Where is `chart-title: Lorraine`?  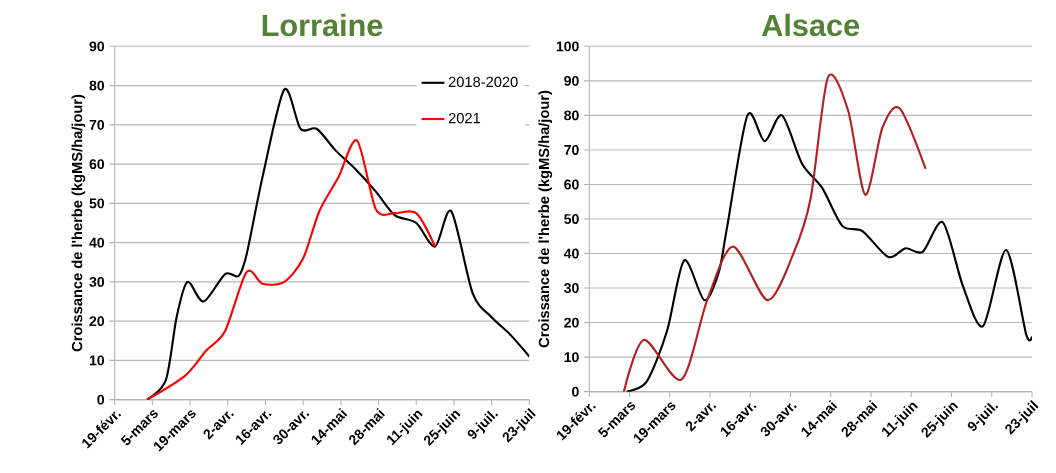
chart-title: Lorraine is located at coordinates (322, 25).